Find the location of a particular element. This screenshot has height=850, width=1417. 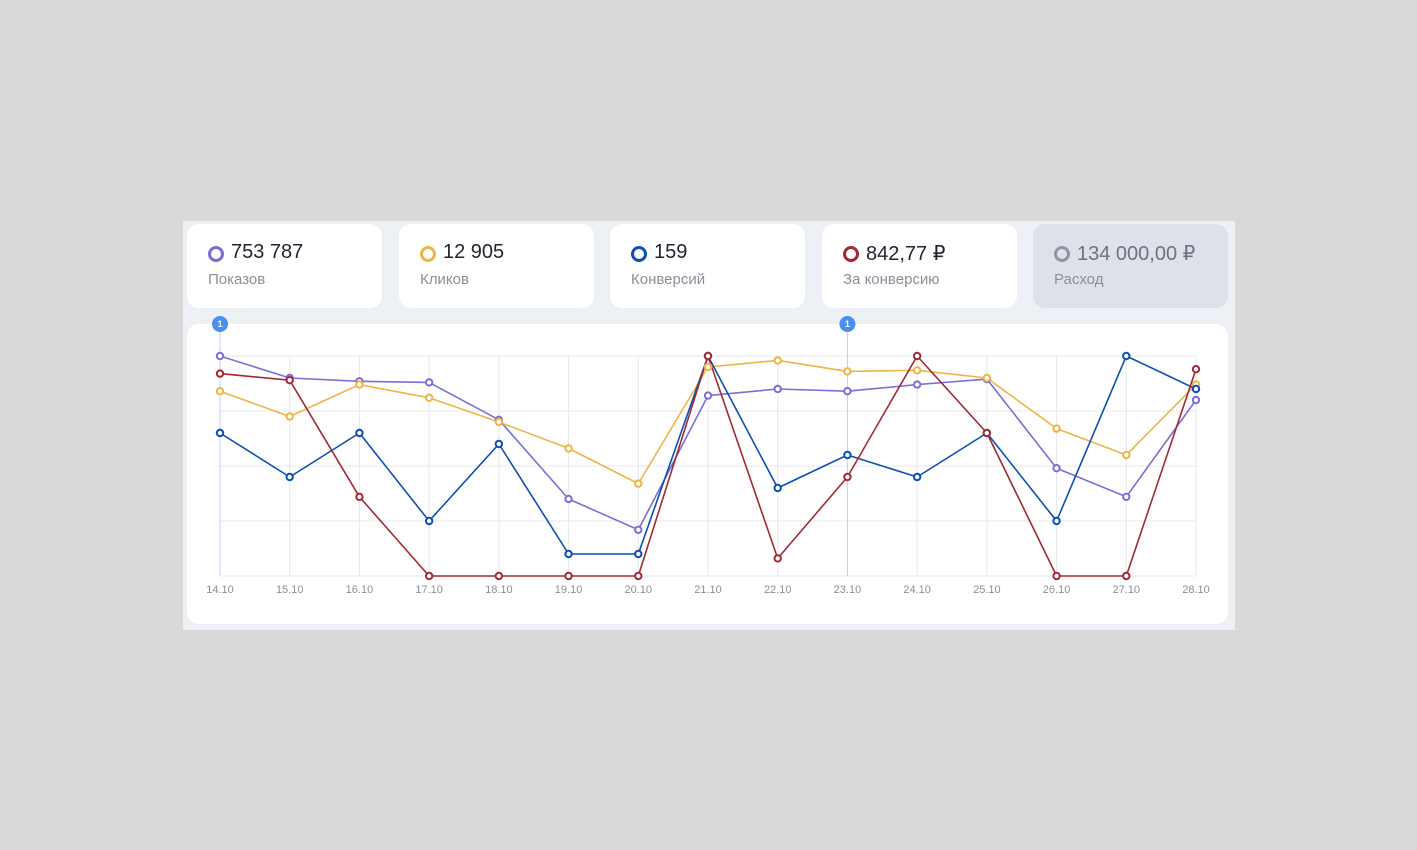

conversions-series-marker-icon is located at coordinates (639, 254).